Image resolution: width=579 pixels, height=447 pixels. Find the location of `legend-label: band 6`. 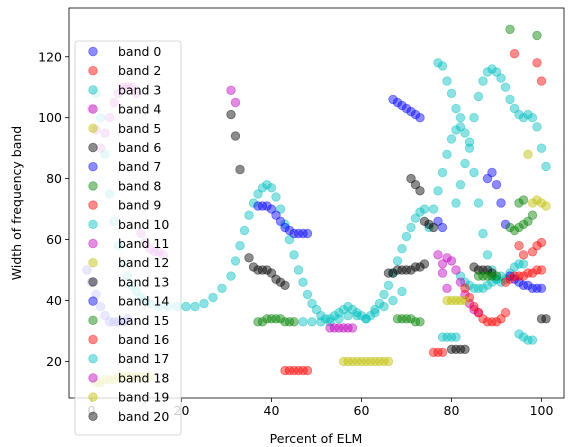

legend-label: band 6 is located at coordinates (139, 147).